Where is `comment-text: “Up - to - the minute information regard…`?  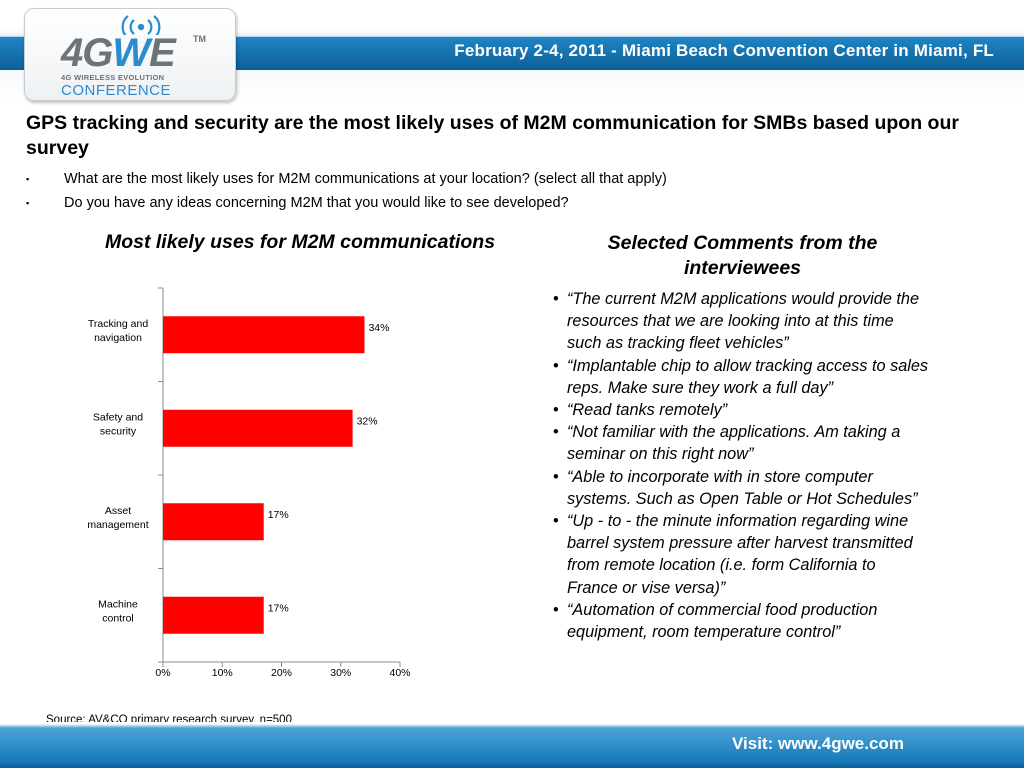 comment-text: “Up - to - the minute information regard… is located at coordinates (740, 554).